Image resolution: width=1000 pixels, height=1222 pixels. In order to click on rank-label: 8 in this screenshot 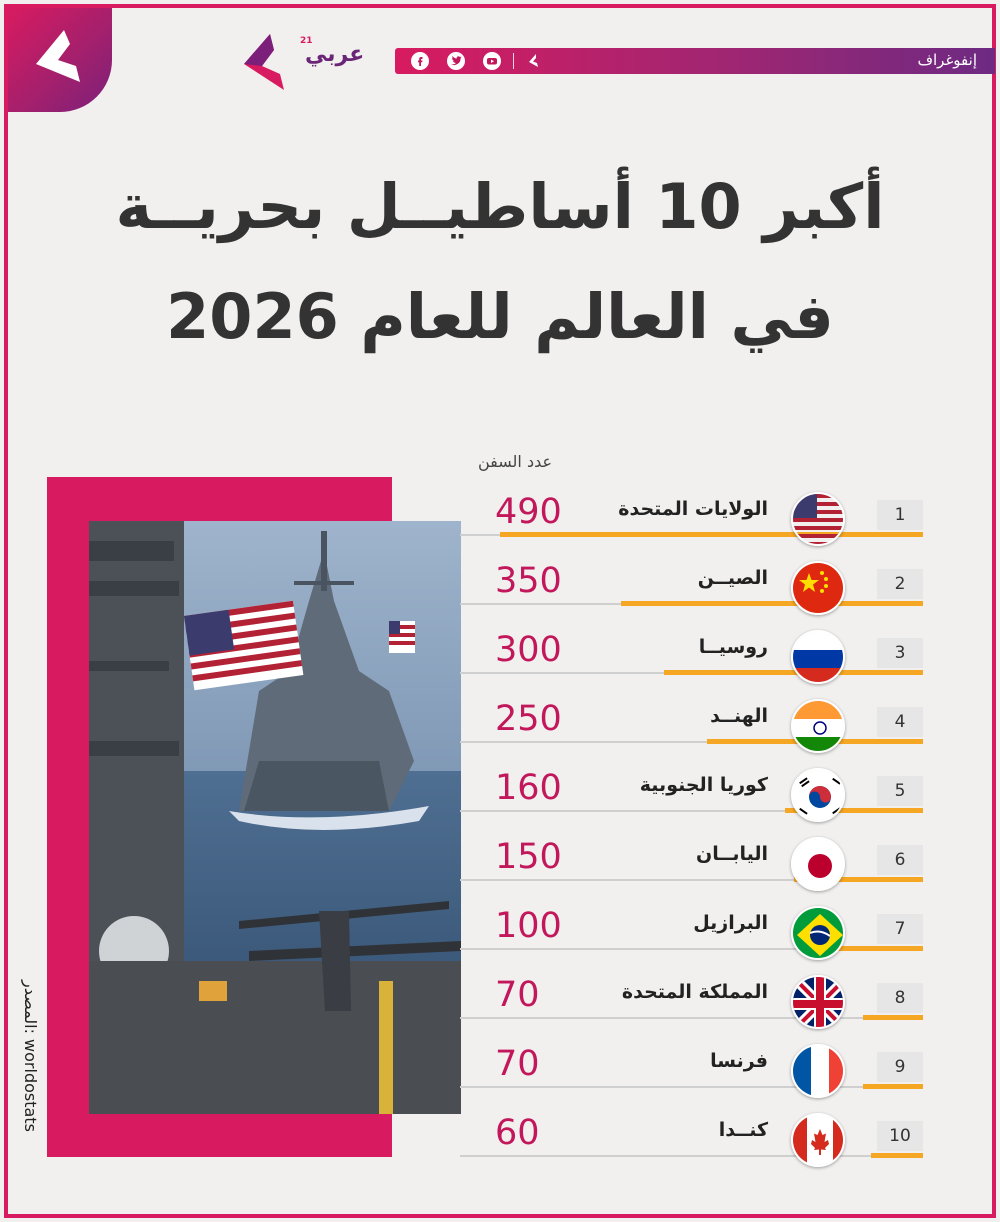, I will do `click(900, 998)`.